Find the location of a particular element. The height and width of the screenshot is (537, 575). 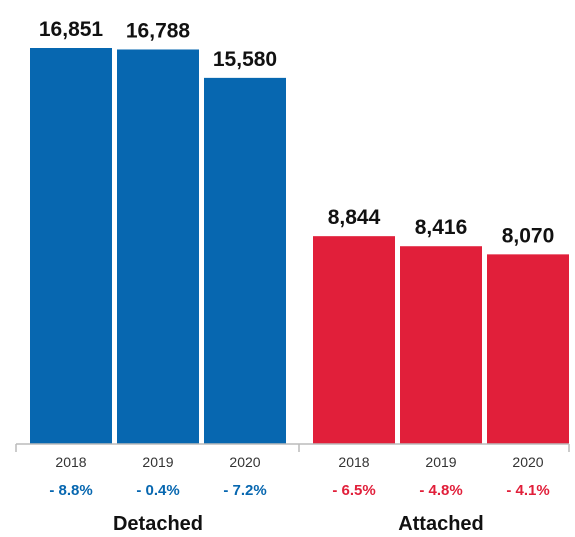

value-label-detached-2018: 16,851 is located at coordinates (71, 29).